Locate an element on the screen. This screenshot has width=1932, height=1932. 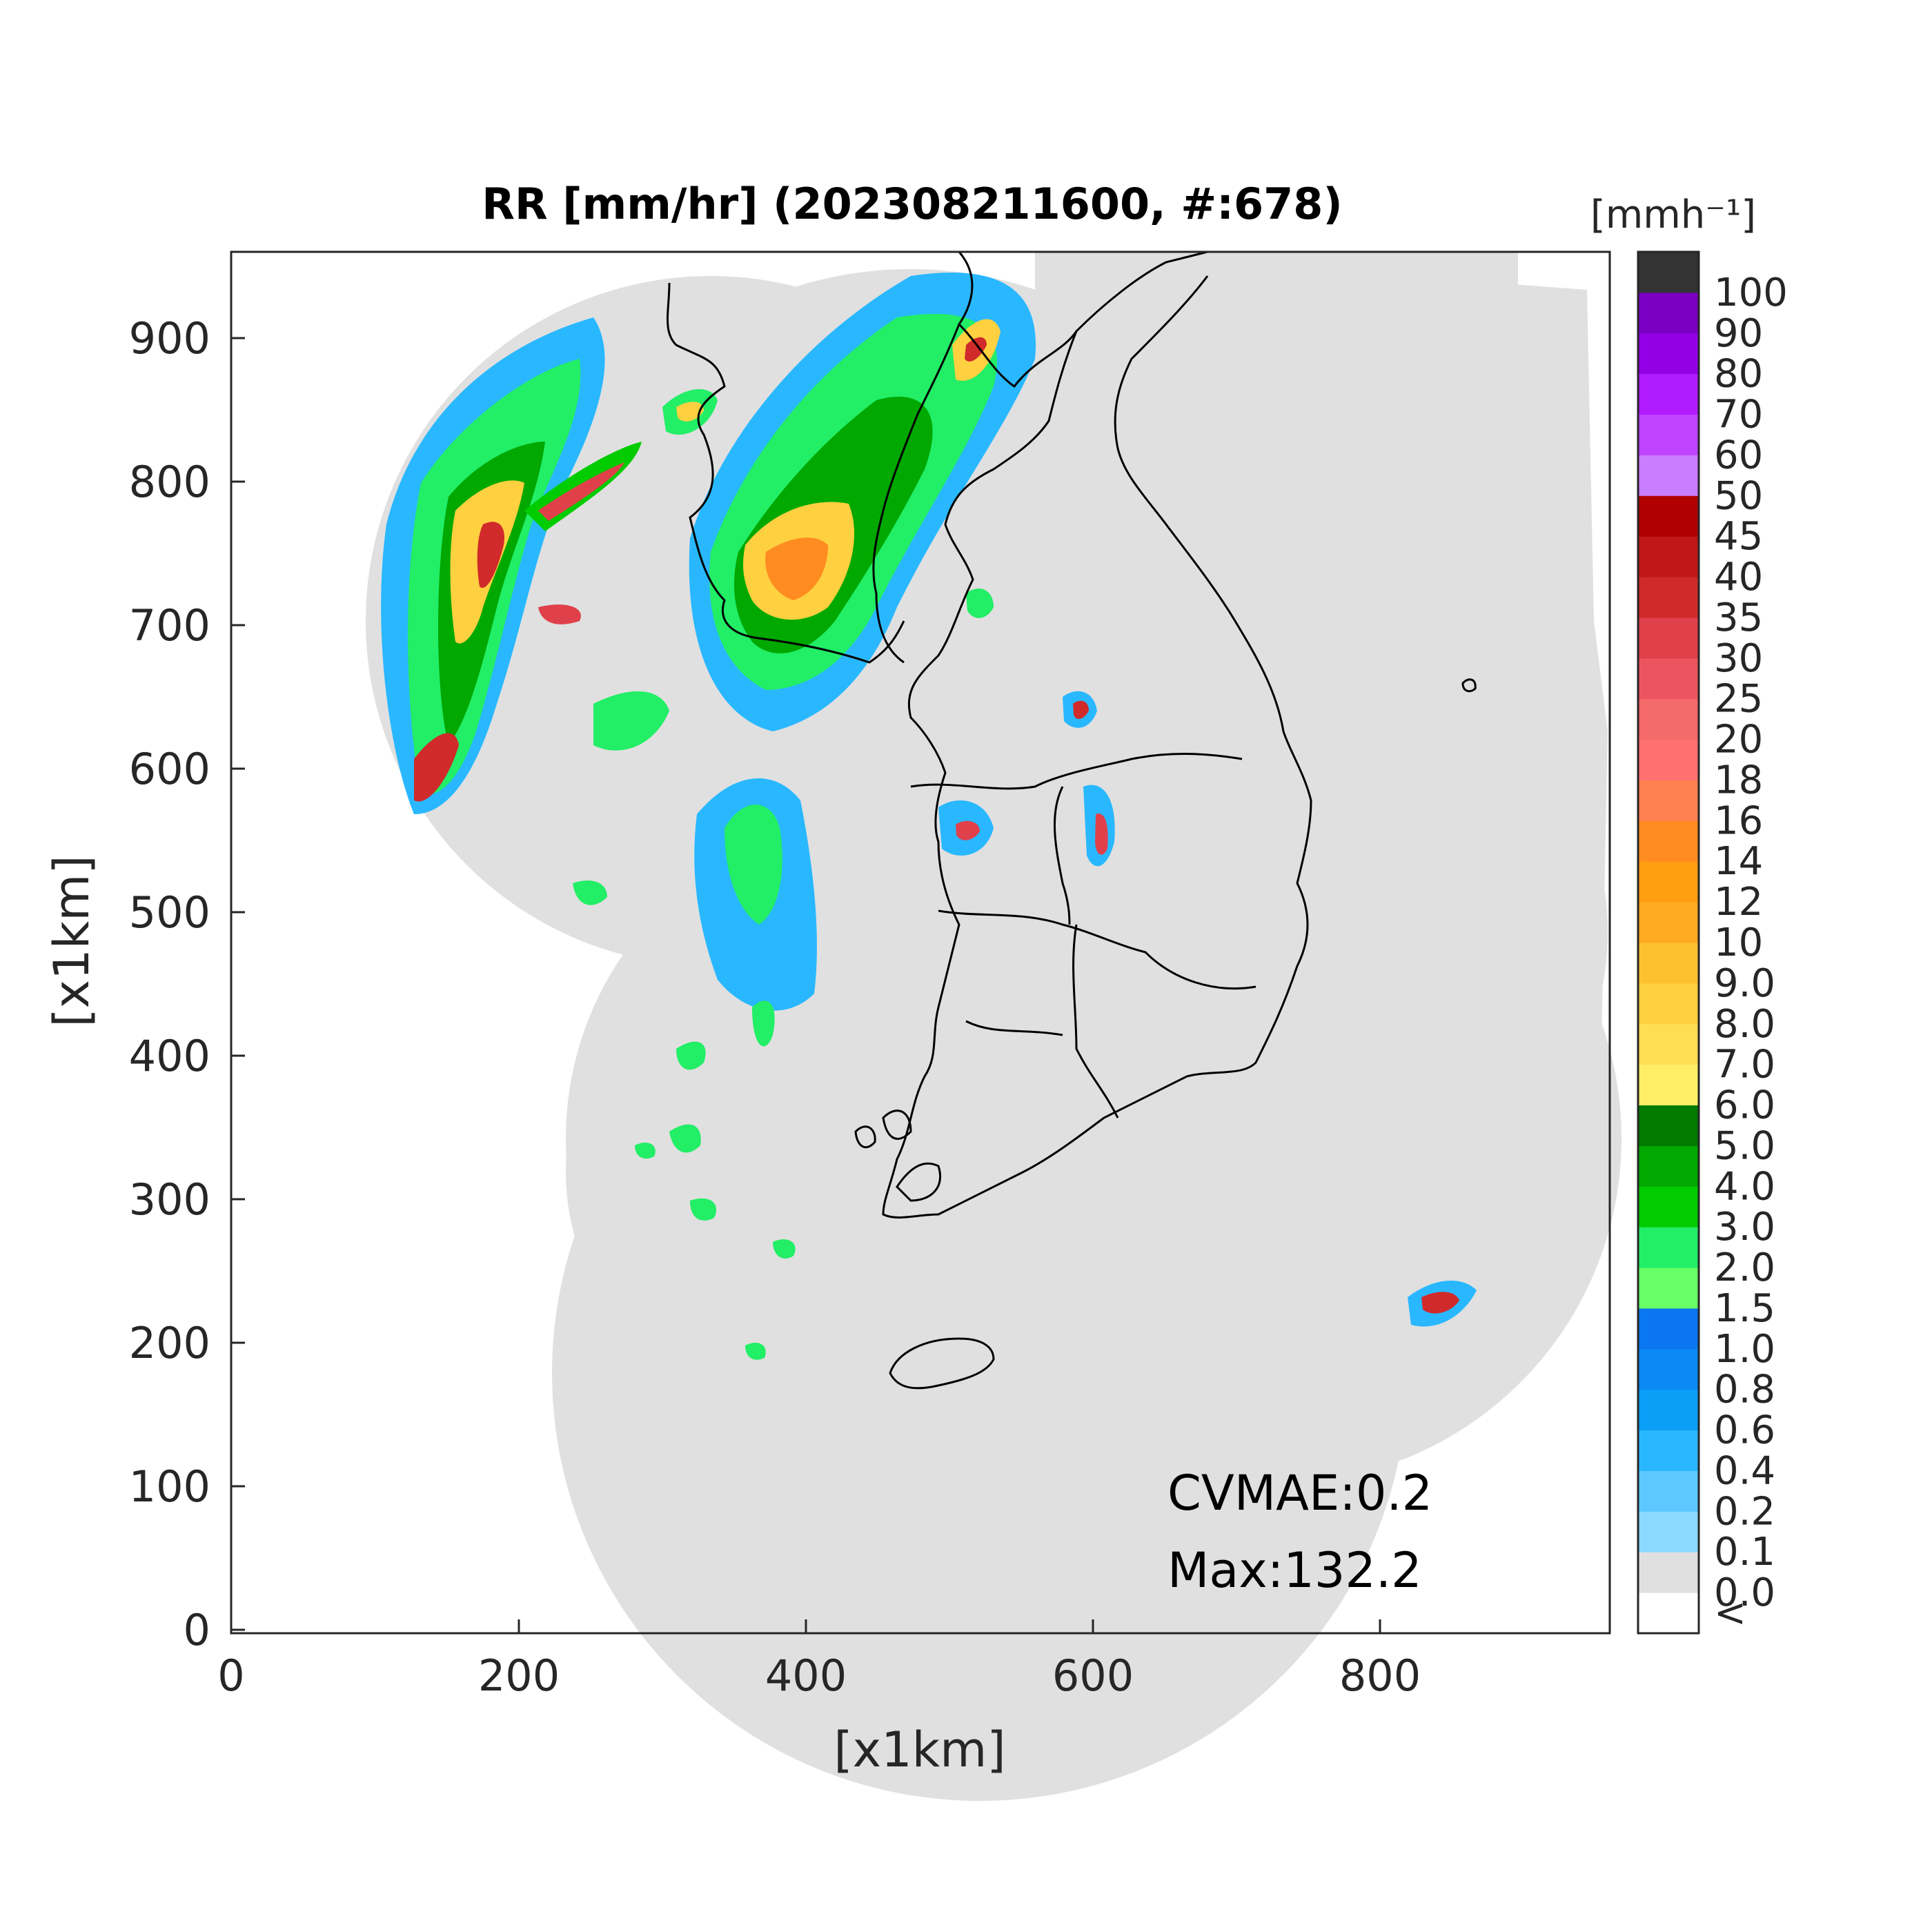
cvmae-annotation: CVMAE:0.2 is located at coordinates (1299, 1493).